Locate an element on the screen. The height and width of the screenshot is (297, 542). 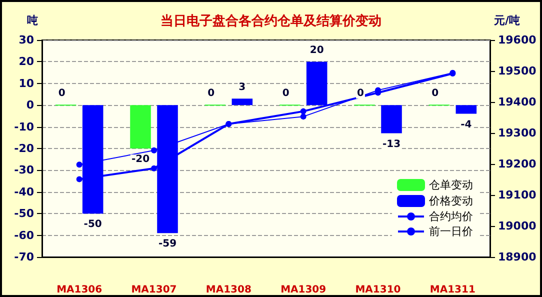
y2-tick-label: 19600 is located at coordinates (517, 40).